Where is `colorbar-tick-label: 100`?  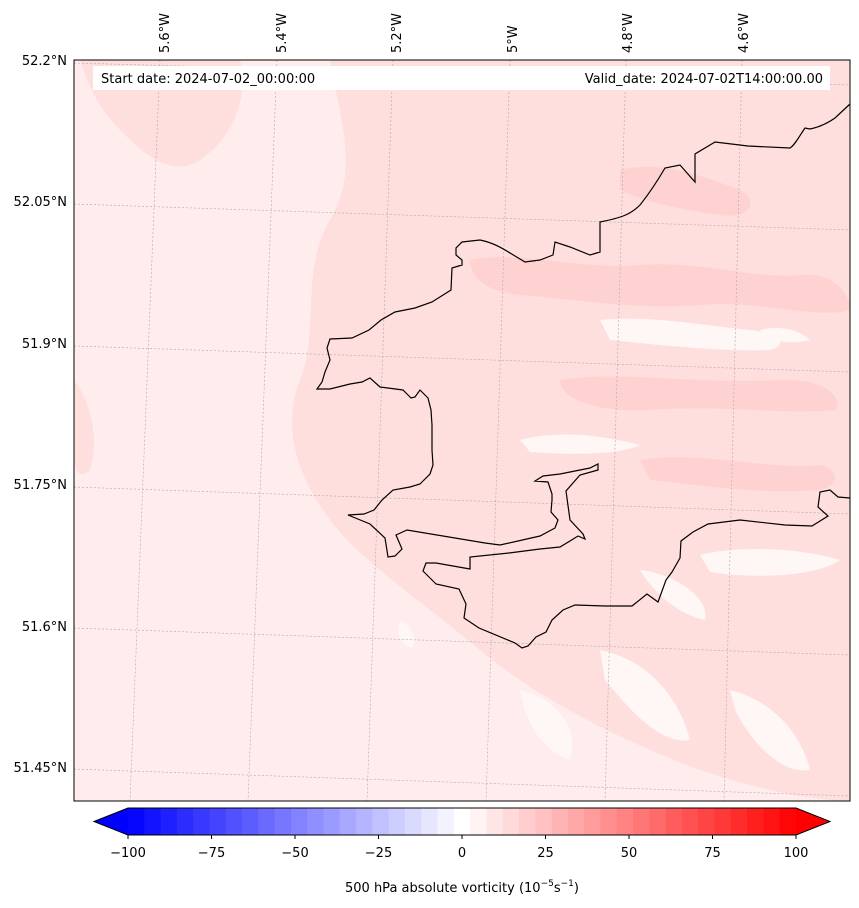
colorbar-tick-label: 100 is located at coordinates (796, 853).